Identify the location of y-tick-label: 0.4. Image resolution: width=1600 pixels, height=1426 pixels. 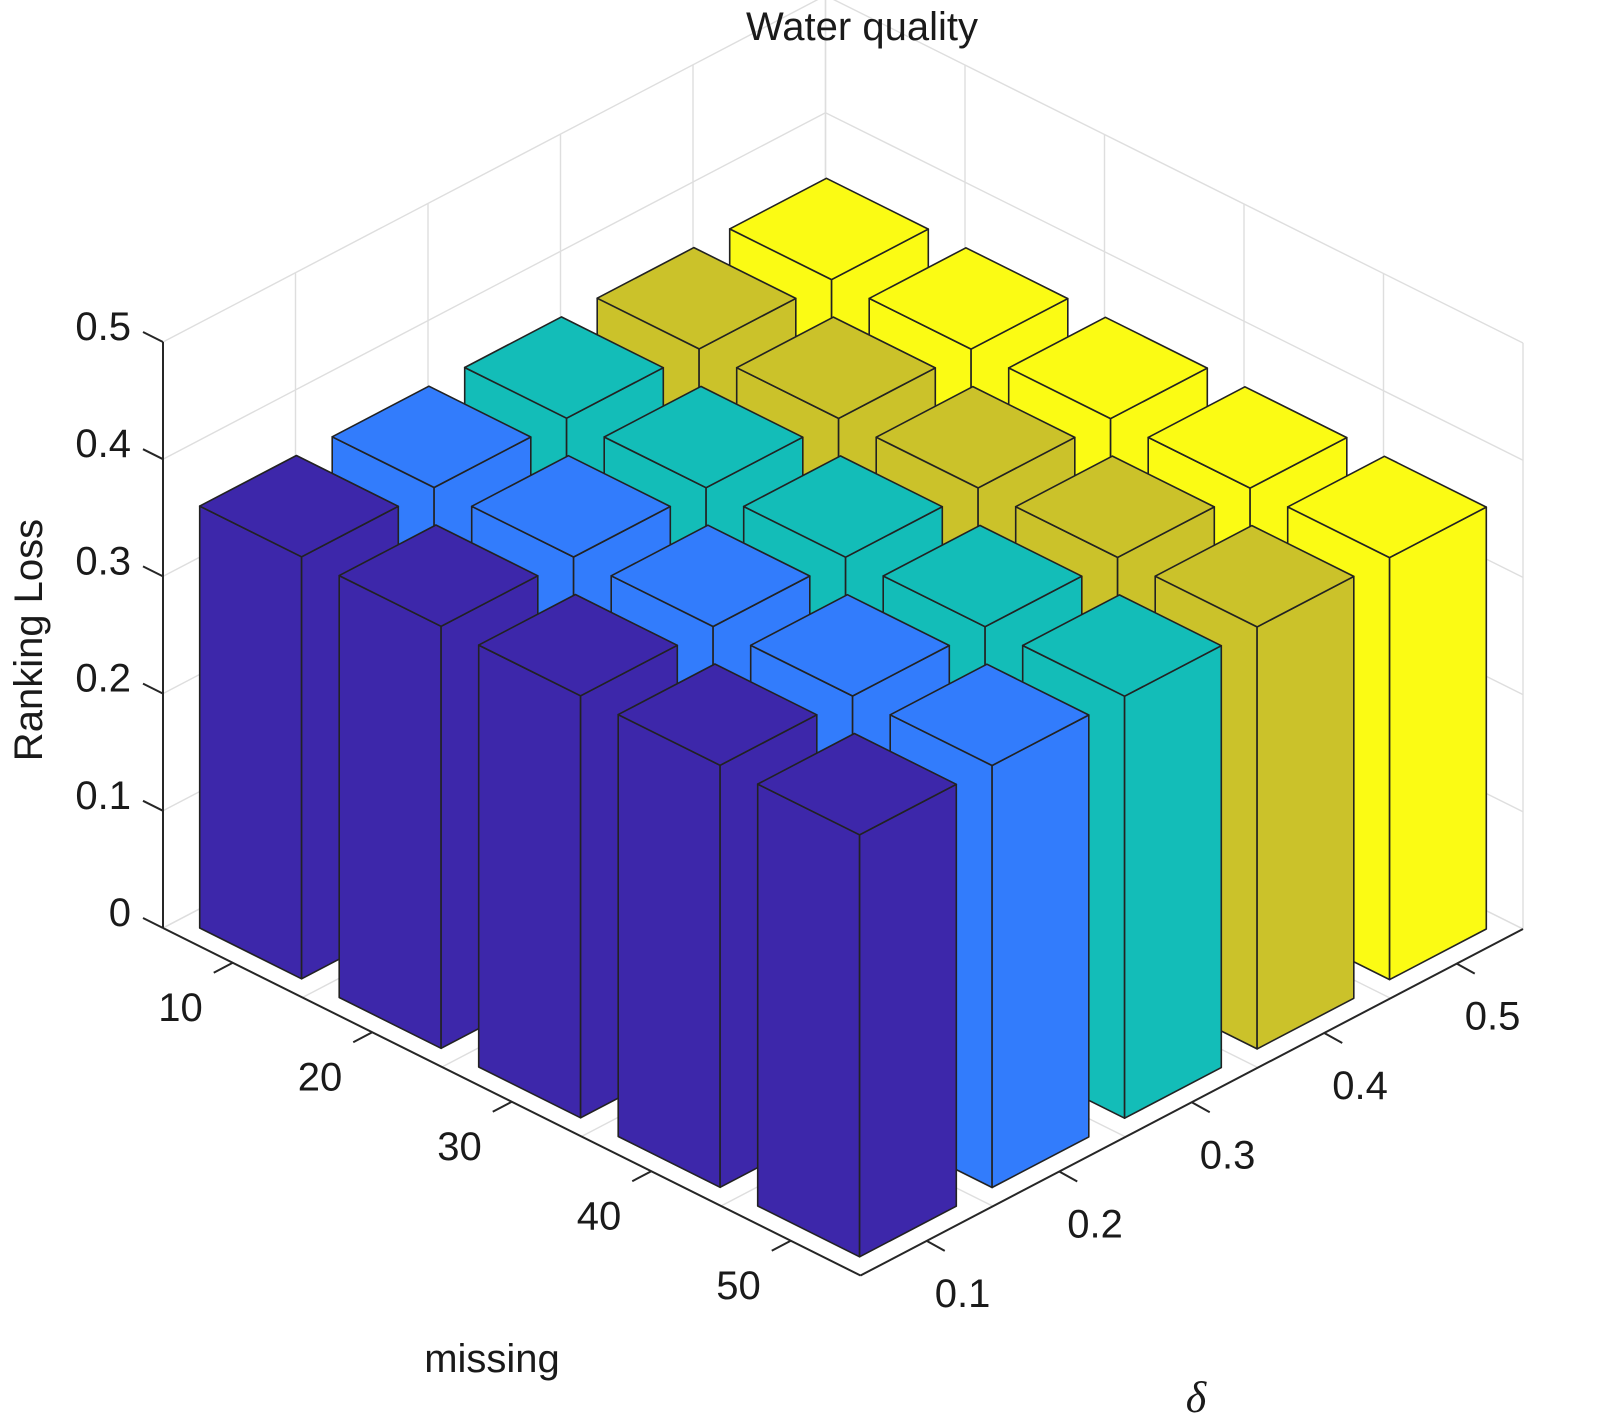
(1360, 1086).